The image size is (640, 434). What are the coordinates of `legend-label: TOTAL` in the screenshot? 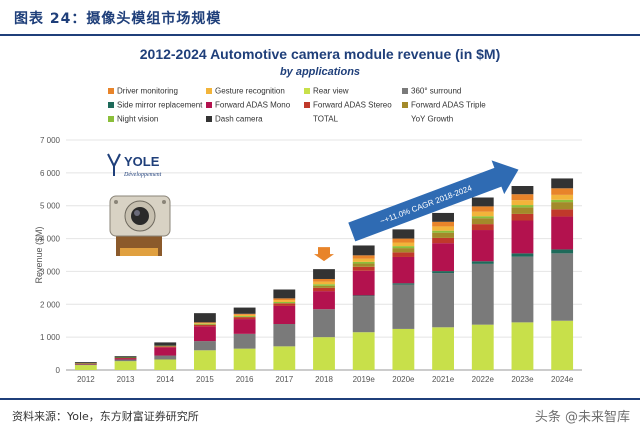 It's located at (326, 119).